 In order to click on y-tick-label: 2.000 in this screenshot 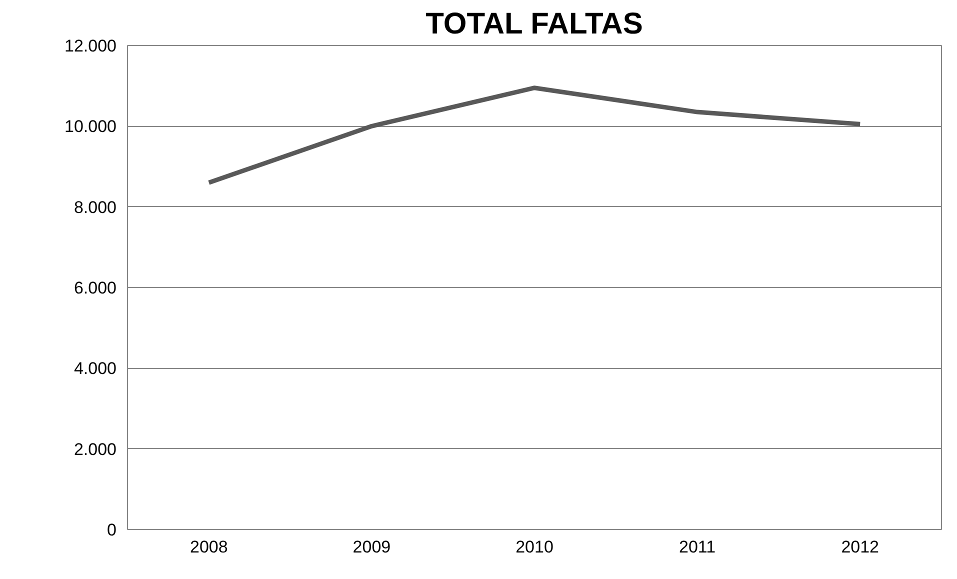, I will do `click(95, 449)`.